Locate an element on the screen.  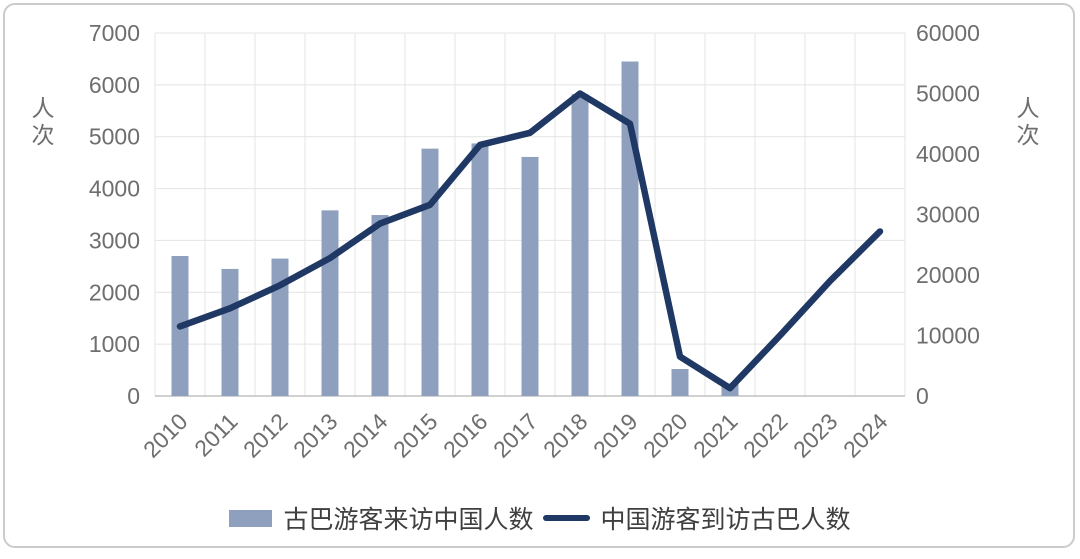
left-axis-title: 人次 is located at coordinates (43, 122).